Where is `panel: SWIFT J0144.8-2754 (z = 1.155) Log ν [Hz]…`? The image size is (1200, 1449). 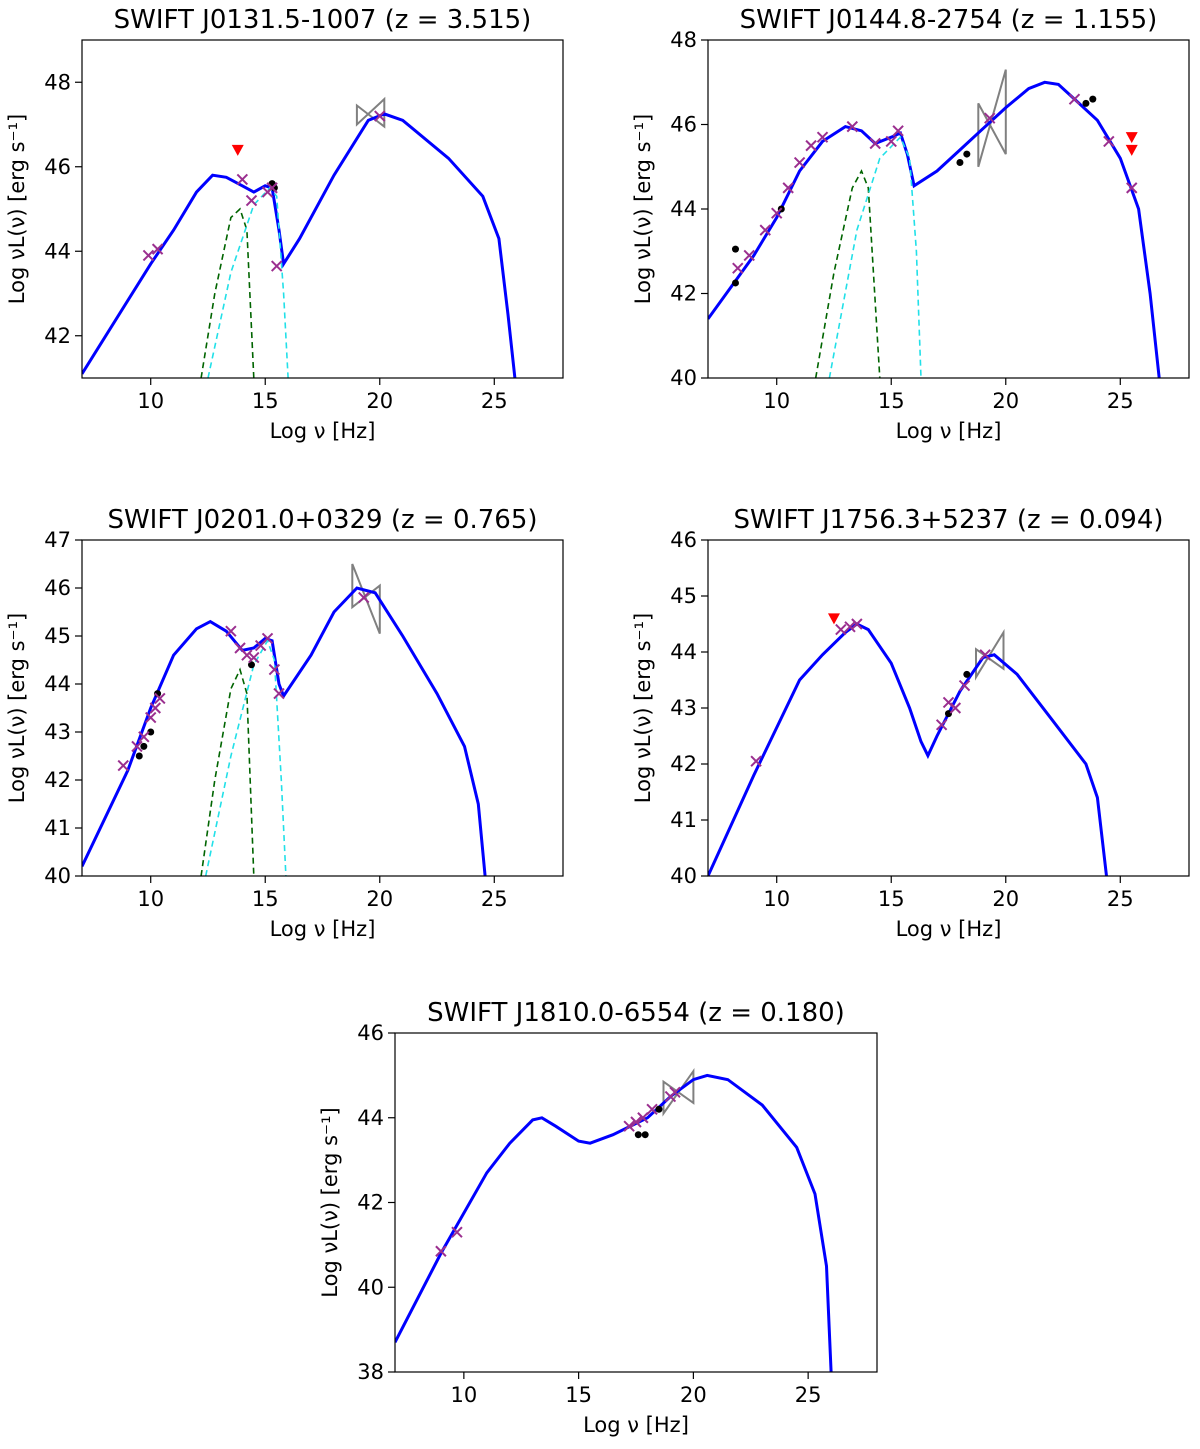 panel: SWIFT J0144.8-2754 (z = 1.155) Log ν [Hz]… is located at coordinates (910, 224).